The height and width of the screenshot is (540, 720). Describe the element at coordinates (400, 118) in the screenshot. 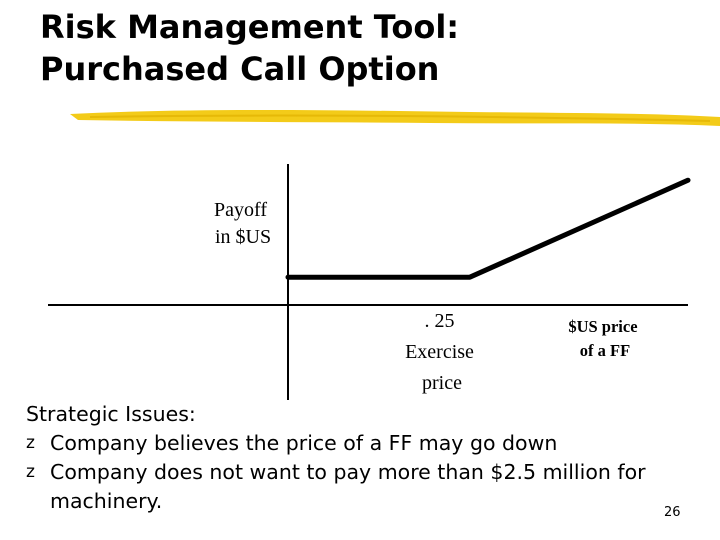

I see `highlighter-streak` at that location.